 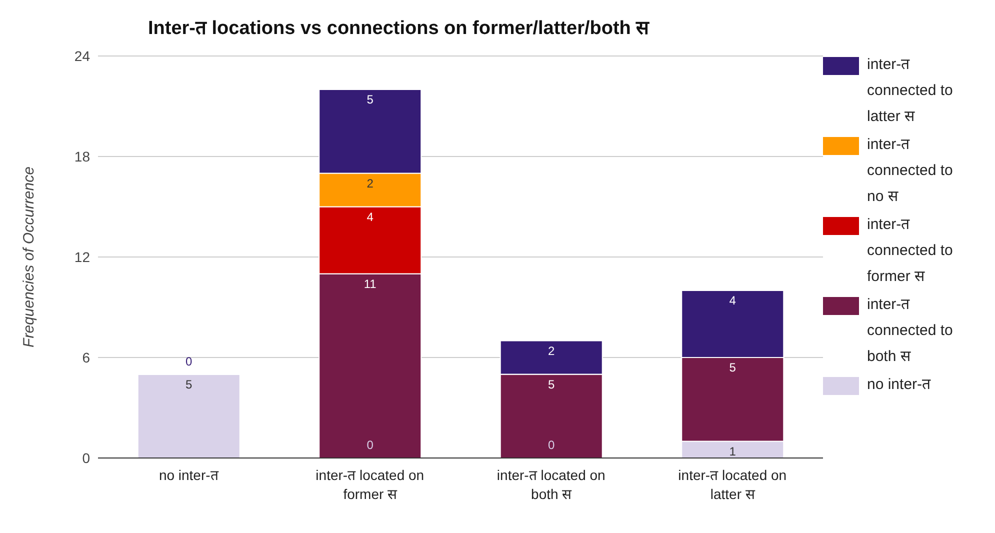 I want to click on x-tick-label: no inter-त, so click(x=189, y=475).